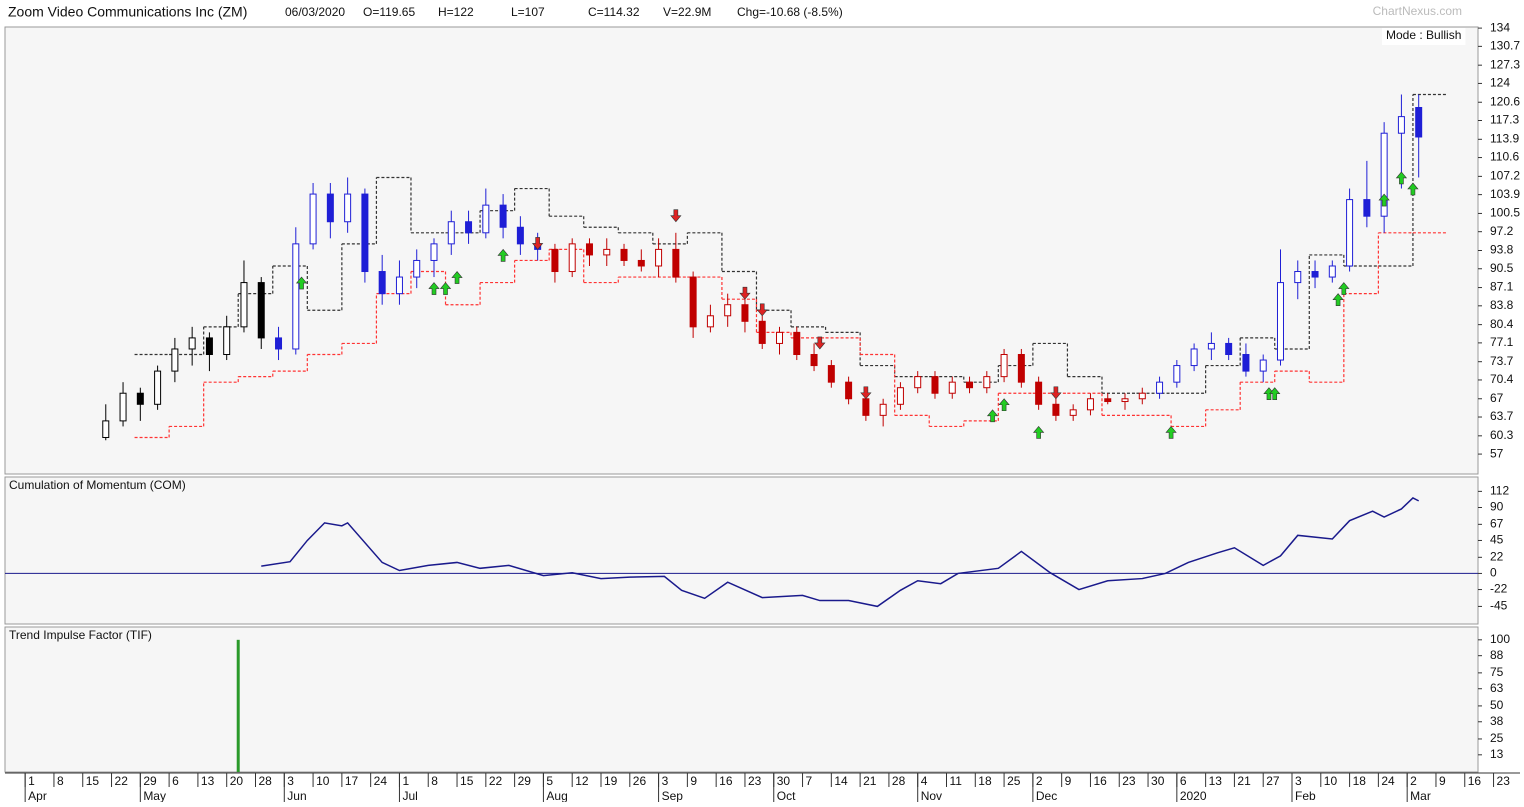 The width and height of the screenshot is (1524, 807). Describe the element at coordinates (1158, 781) in the screenshot. I see `x-tick-label: 30` at that location.